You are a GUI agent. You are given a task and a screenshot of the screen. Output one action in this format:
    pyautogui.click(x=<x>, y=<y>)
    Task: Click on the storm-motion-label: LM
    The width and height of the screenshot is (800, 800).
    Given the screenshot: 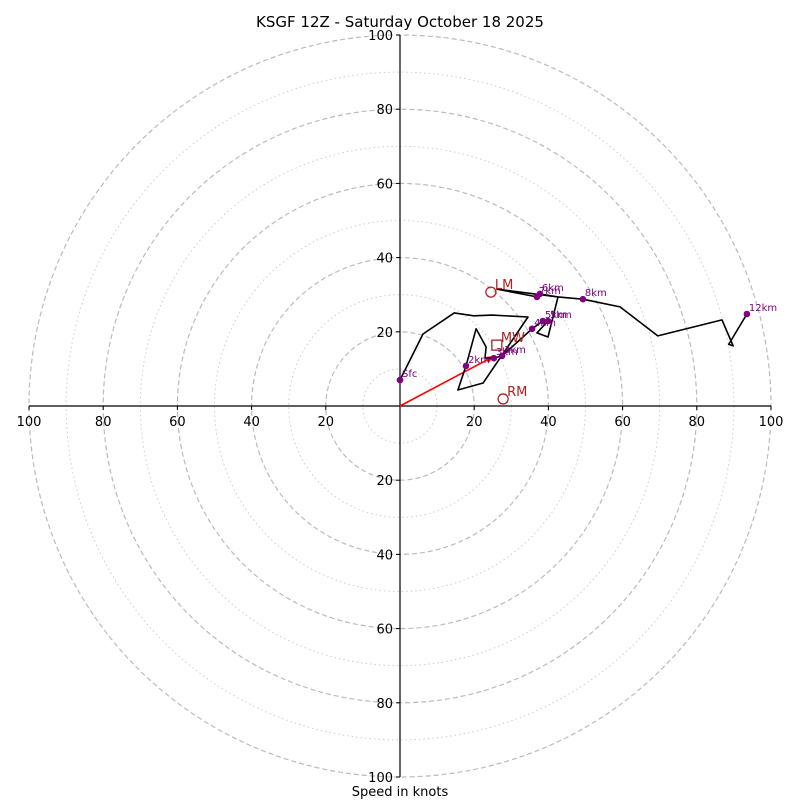 What is the action you would take?
    pyautogui.click(x=504, y=285)
    